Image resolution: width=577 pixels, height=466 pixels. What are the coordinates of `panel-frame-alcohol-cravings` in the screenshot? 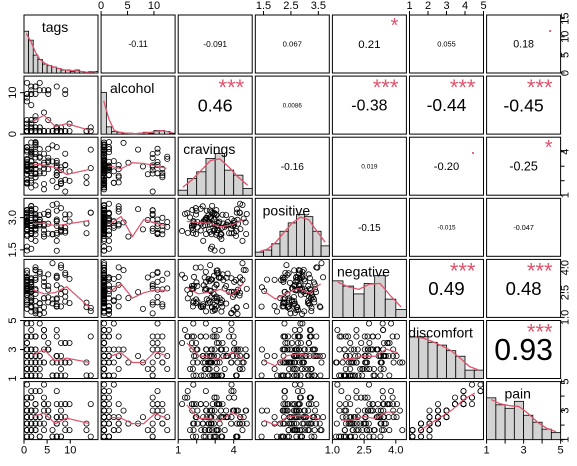 It's located at (215, 105).